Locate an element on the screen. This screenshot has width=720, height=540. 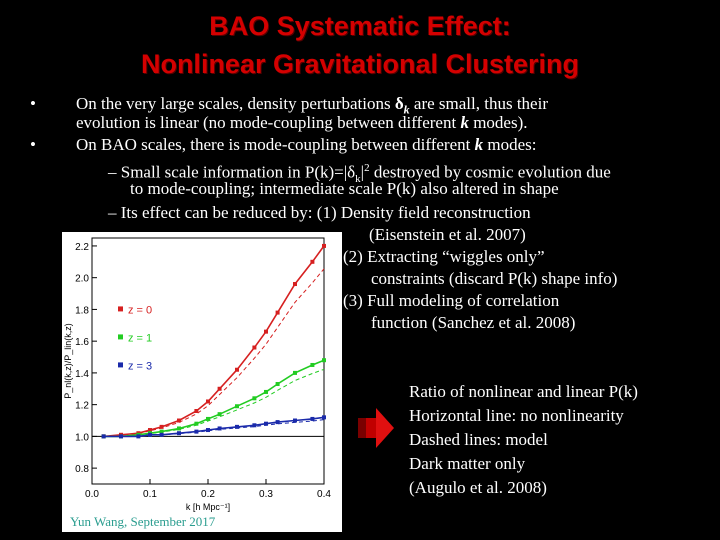
caption-line-3: Dashed lines: model is located at coordinates (478, 439).